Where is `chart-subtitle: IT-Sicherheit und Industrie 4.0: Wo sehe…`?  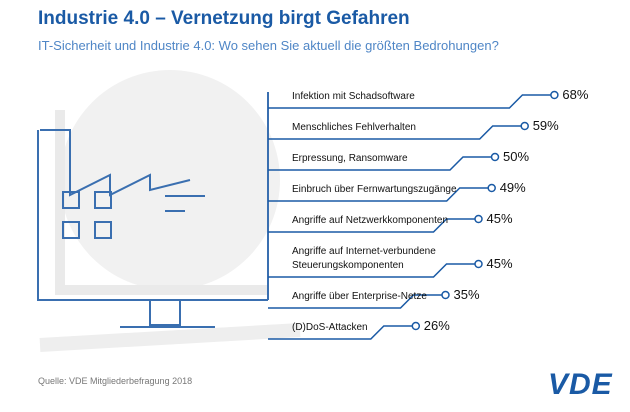
chart-subtitle: IT-Sicherheit und Industrie 4.0: Wo sehe… is located at coordinates (268, 45).